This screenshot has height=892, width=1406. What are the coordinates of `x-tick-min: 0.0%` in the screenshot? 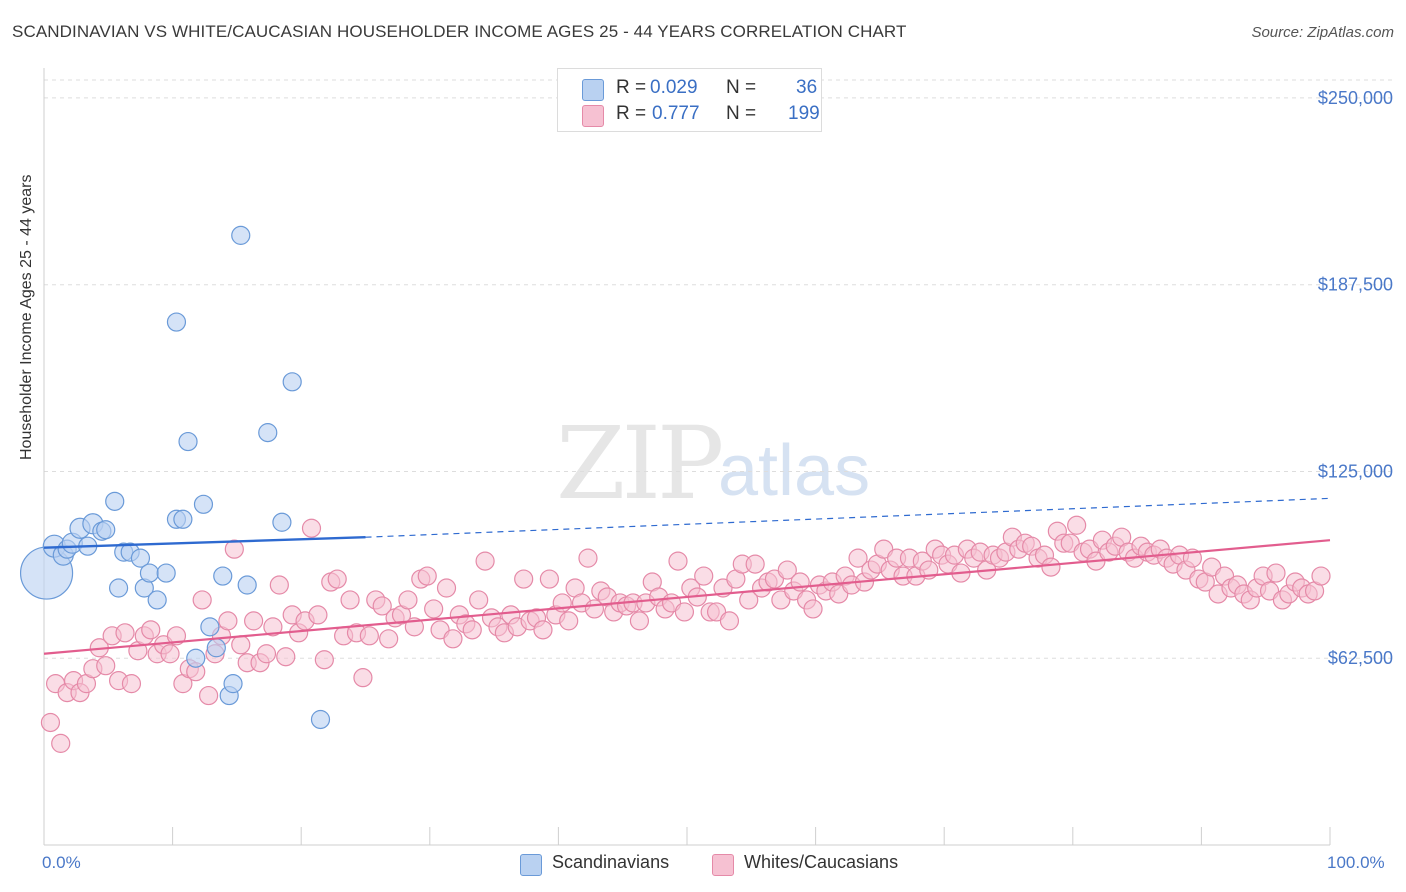 It's located at (61, 862).